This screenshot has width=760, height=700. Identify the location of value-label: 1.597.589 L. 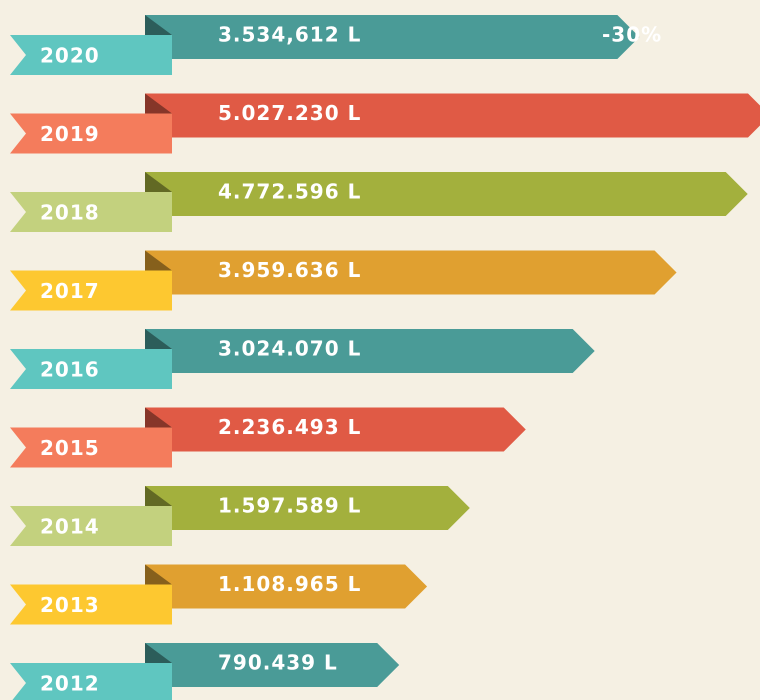
(289, 506).